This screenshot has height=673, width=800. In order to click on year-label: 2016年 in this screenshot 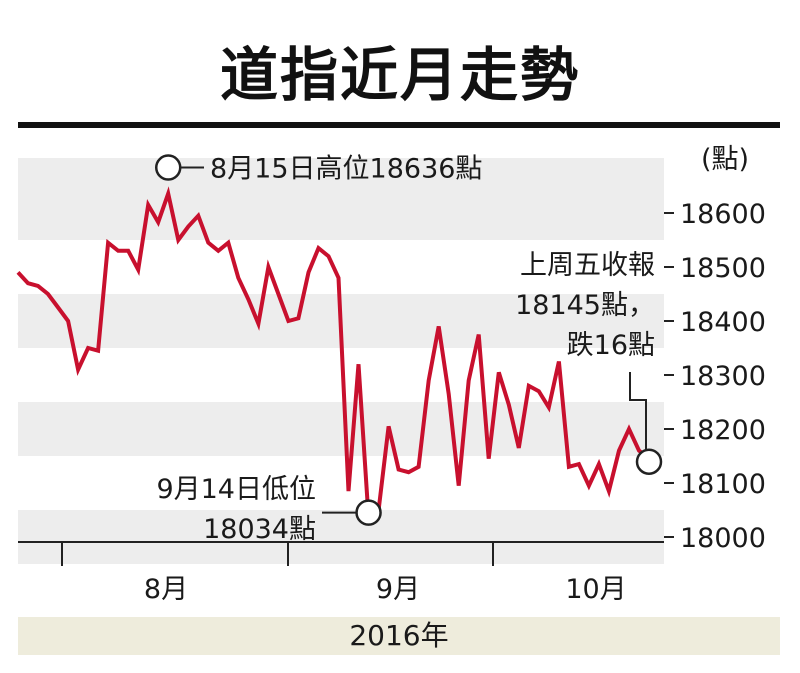, I will do `click(399, 636)`.